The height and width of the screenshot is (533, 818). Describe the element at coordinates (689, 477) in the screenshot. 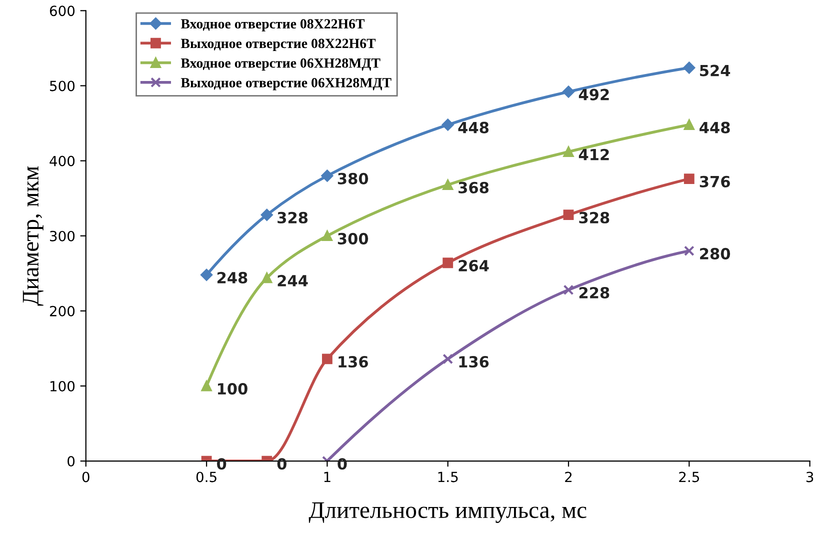

I see `x-tick-label: 2.5` at that location.